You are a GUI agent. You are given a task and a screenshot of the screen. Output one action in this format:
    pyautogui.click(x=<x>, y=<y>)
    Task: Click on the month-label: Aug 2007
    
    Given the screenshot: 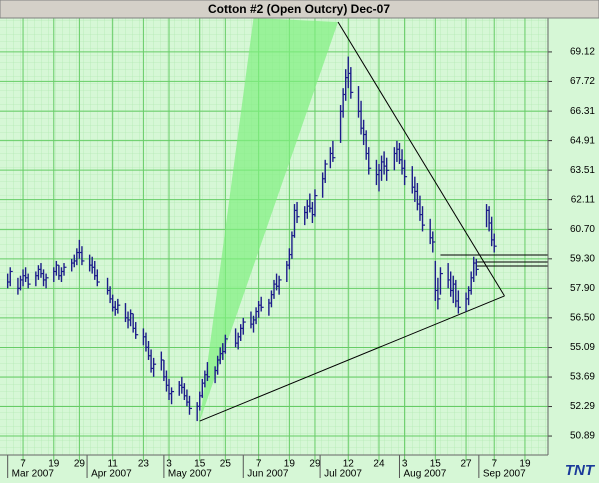 What is the action you would take?
    pyautogui.click(x=424, y=474)
    